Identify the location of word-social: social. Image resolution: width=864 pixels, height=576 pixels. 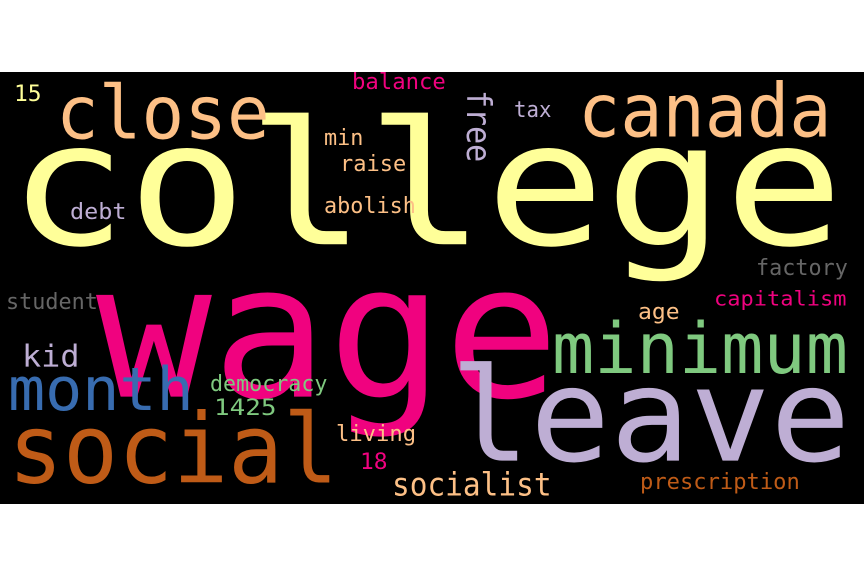
(173, 448).